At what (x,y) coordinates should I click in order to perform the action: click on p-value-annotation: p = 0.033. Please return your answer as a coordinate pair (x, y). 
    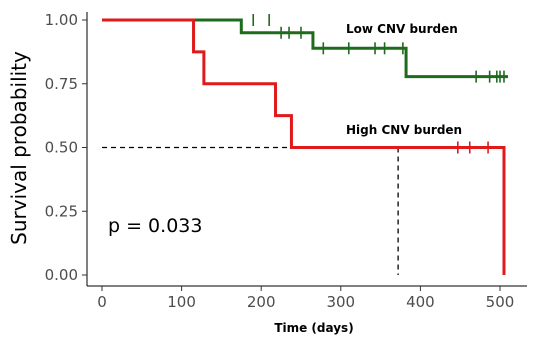
    Looking at the image, I should click on (155, 226).